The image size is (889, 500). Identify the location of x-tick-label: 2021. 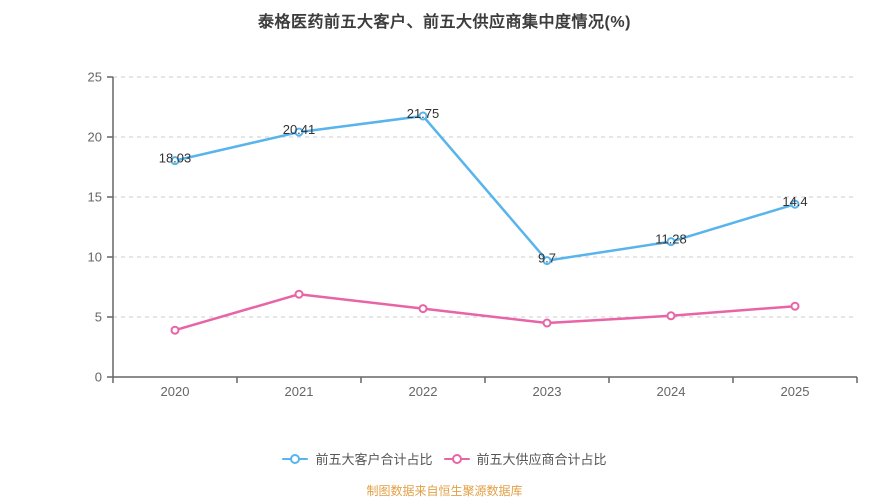
(299, 391).